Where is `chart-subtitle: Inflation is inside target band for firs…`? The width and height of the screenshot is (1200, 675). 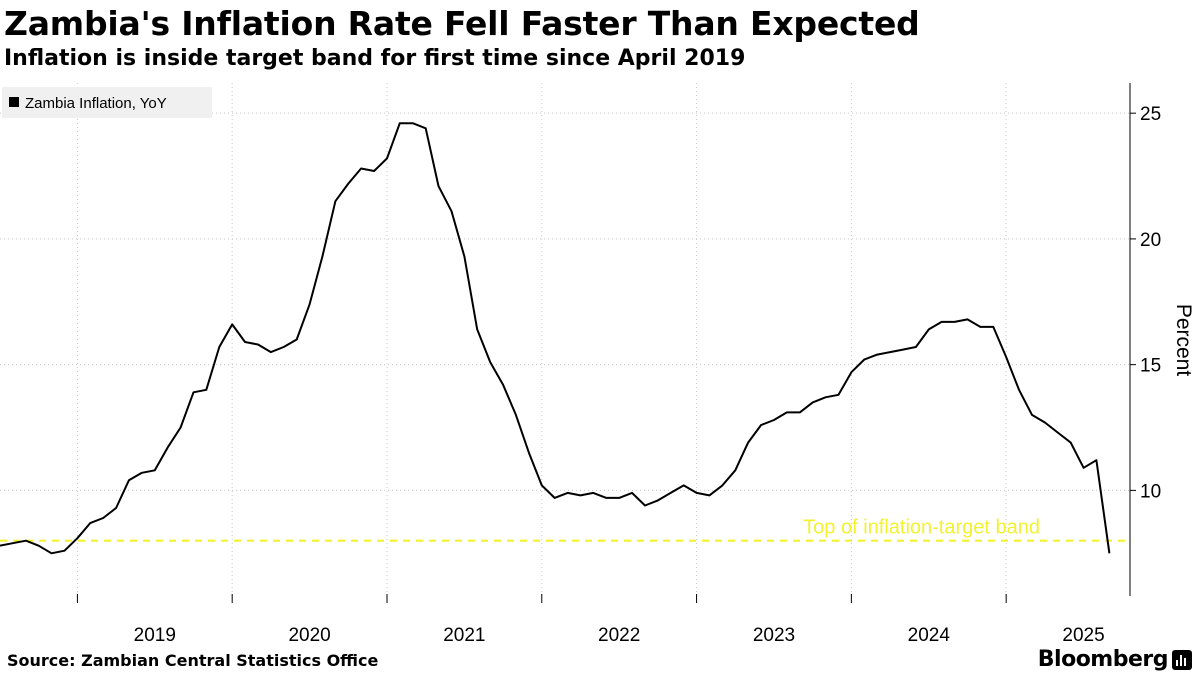
chart-subtitle: Inflation is inside target band for firs… is located at coordinates (375, 58).